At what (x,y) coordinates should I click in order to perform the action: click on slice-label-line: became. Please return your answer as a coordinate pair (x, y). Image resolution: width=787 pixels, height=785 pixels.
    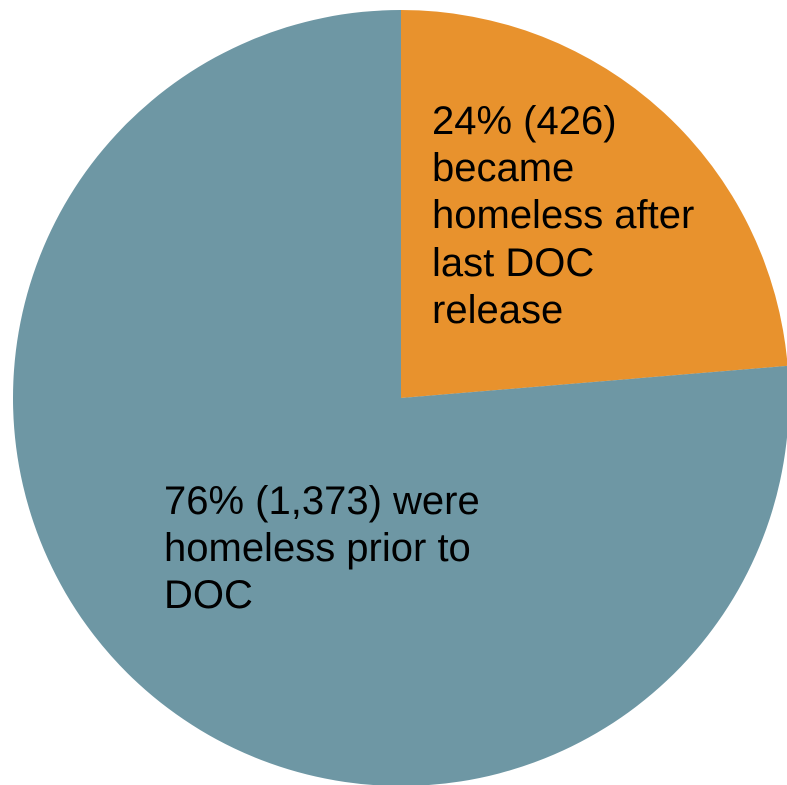
    Looking at the image, I should click on (503, 168).